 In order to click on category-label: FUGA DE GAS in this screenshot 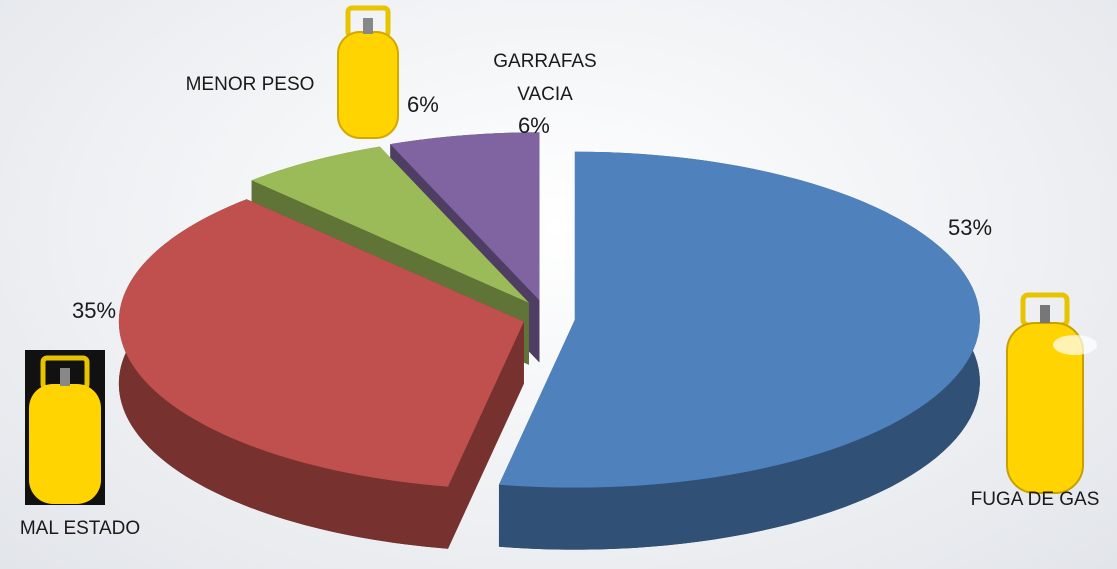, I will do `click(1035, 499)`.